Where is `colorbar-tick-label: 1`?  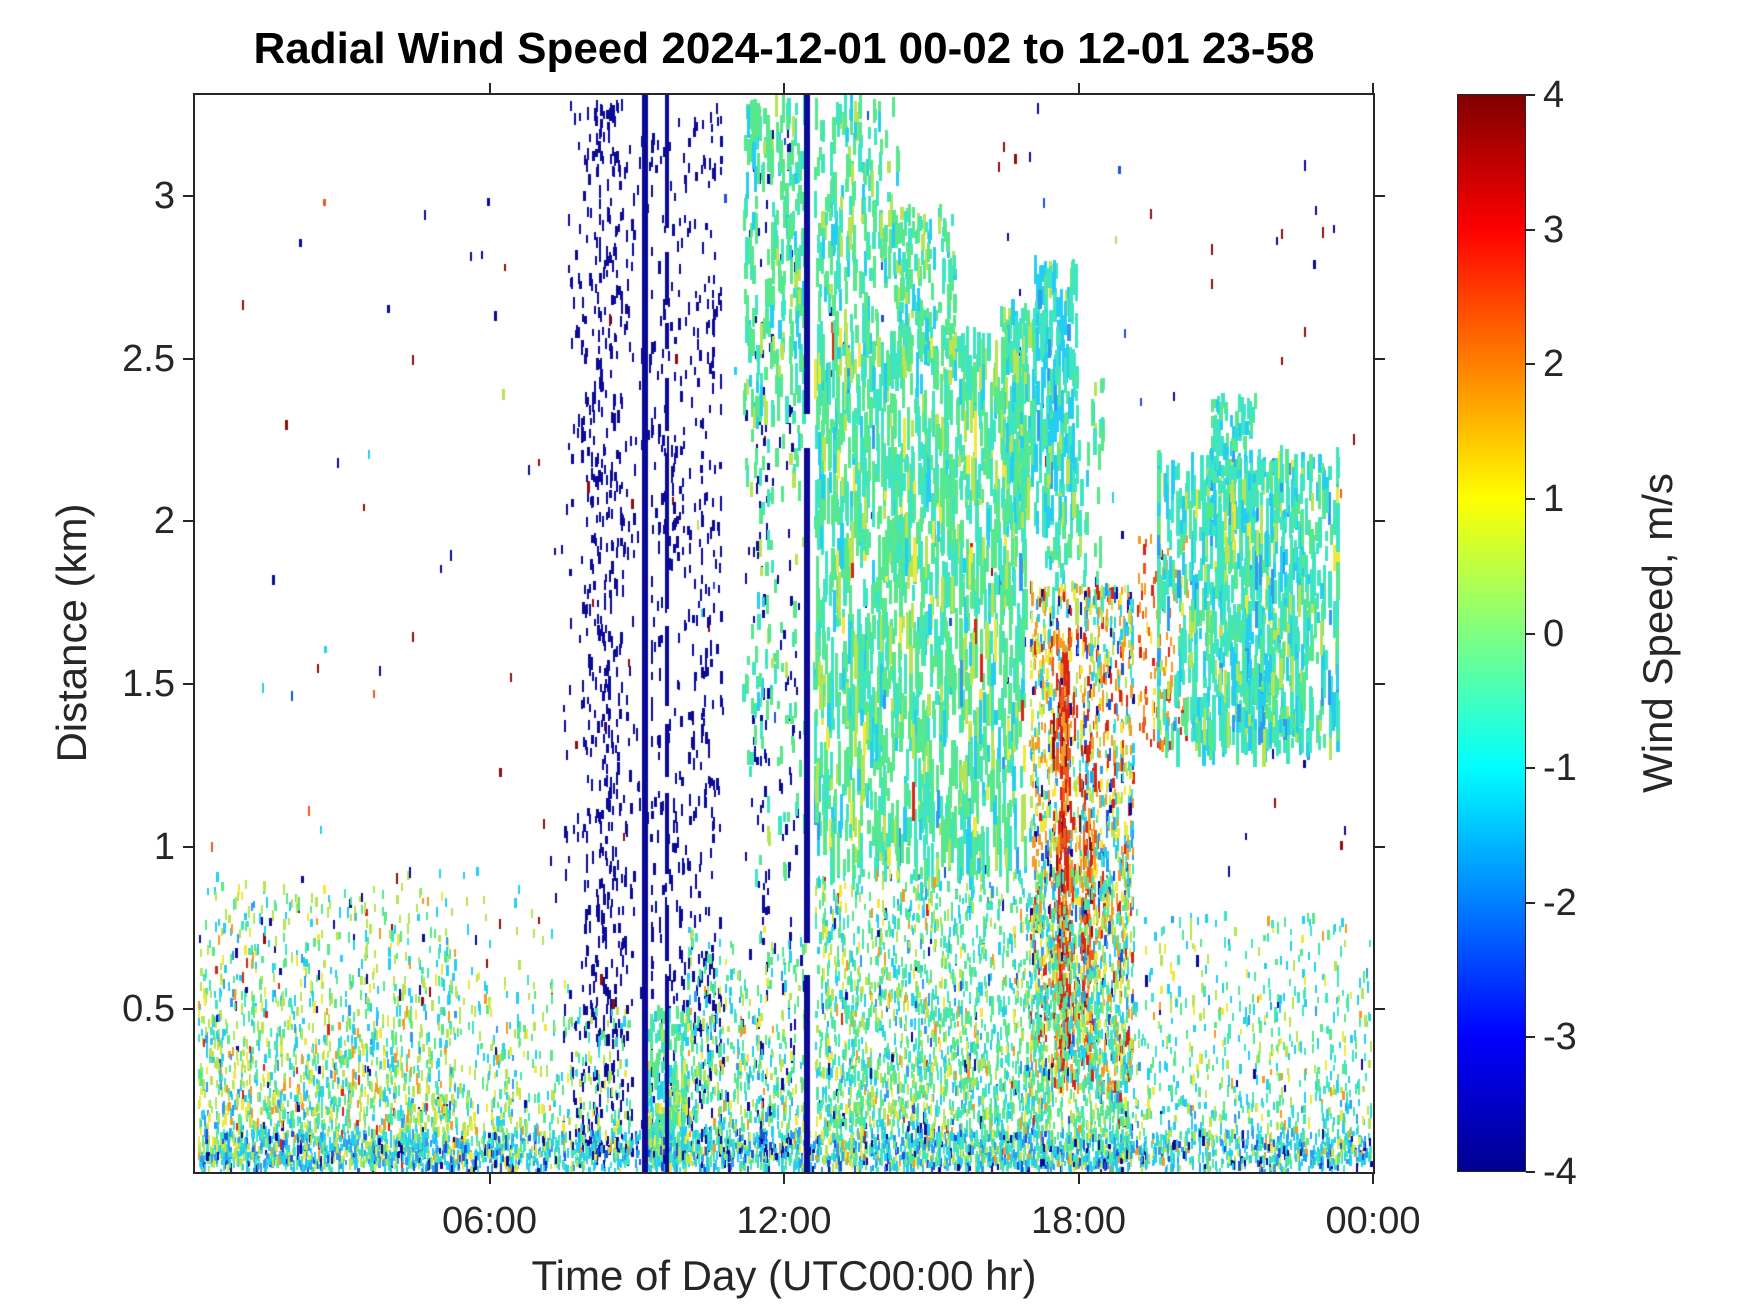
colorbar-tick-label: 1 is located at coordinates (1554, 498).